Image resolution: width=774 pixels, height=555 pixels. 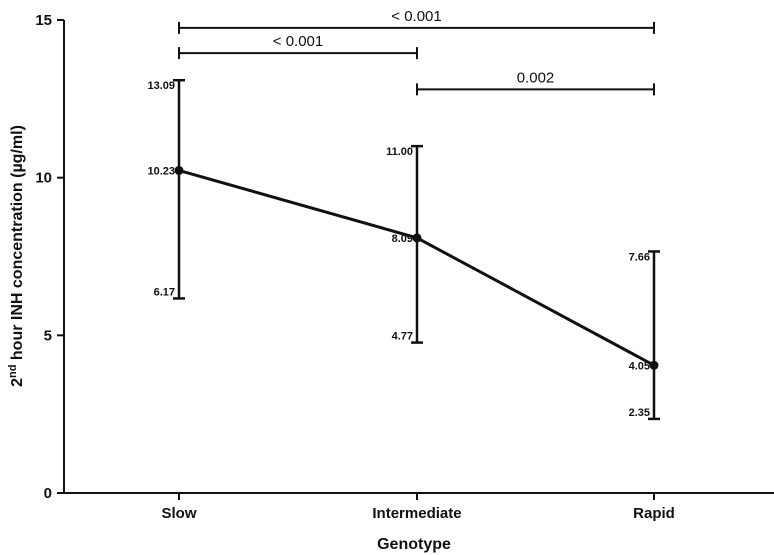 I want to click on mean-value-label: 10.23, so click(x=161, y=171).